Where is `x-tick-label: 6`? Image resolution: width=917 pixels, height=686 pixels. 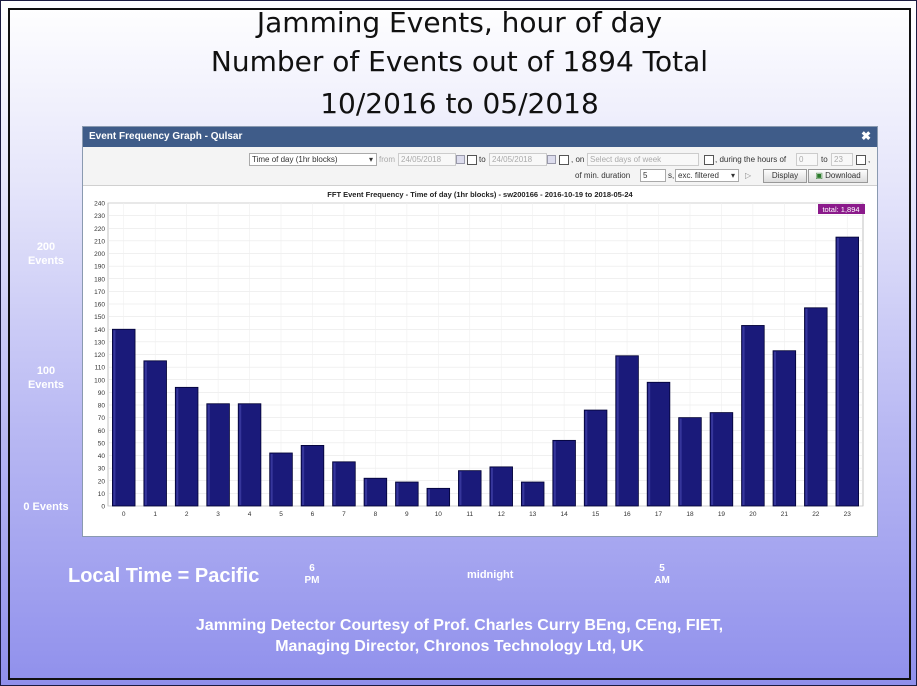 x-tick-label: 6 is located at coordinates (313, 514).